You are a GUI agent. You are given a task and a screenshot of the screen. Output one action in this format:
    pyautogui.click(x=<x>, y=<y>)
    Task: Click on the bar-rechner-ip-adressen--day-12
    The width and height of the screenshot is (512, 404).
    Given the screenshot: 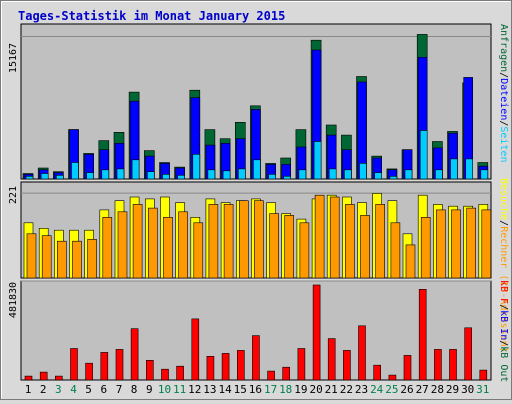 What is the action you would take?
    pyautogui.click(x=198, y=250)
    